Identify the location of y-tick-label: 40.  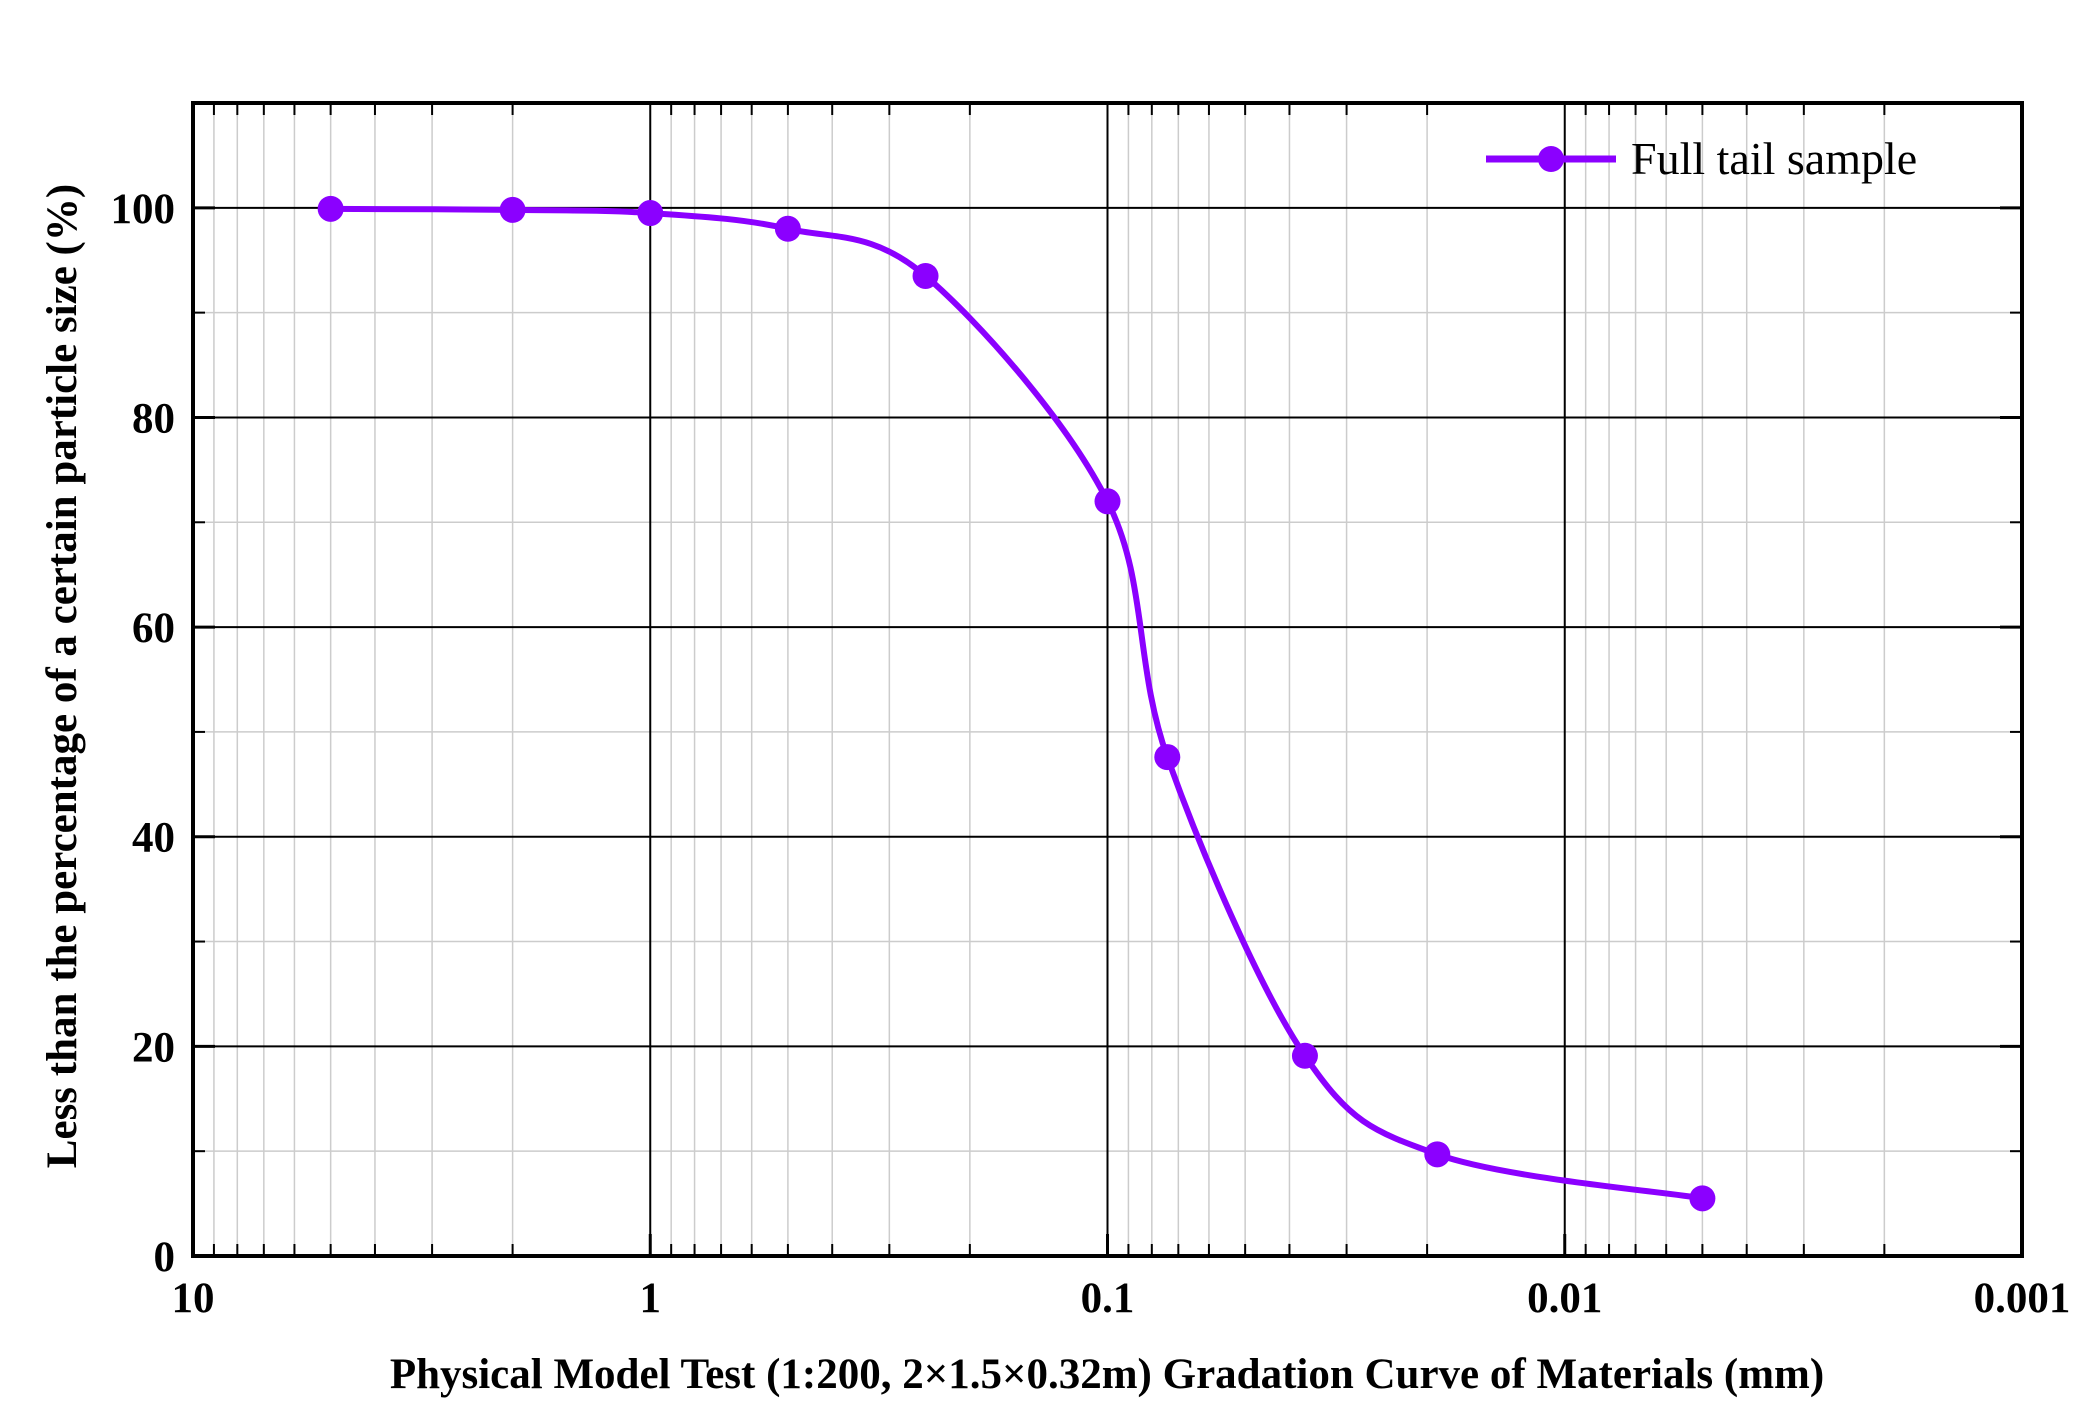
(153, 838).